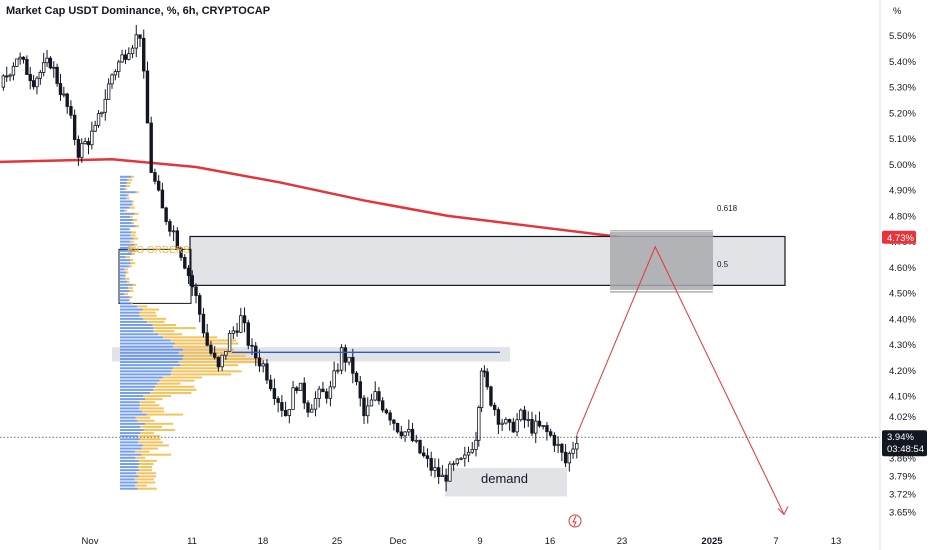  What do you see at coordinates (902, 88) in the screenshot?
I see `price-tick: 5.30%` at bounding box center [902, 88].